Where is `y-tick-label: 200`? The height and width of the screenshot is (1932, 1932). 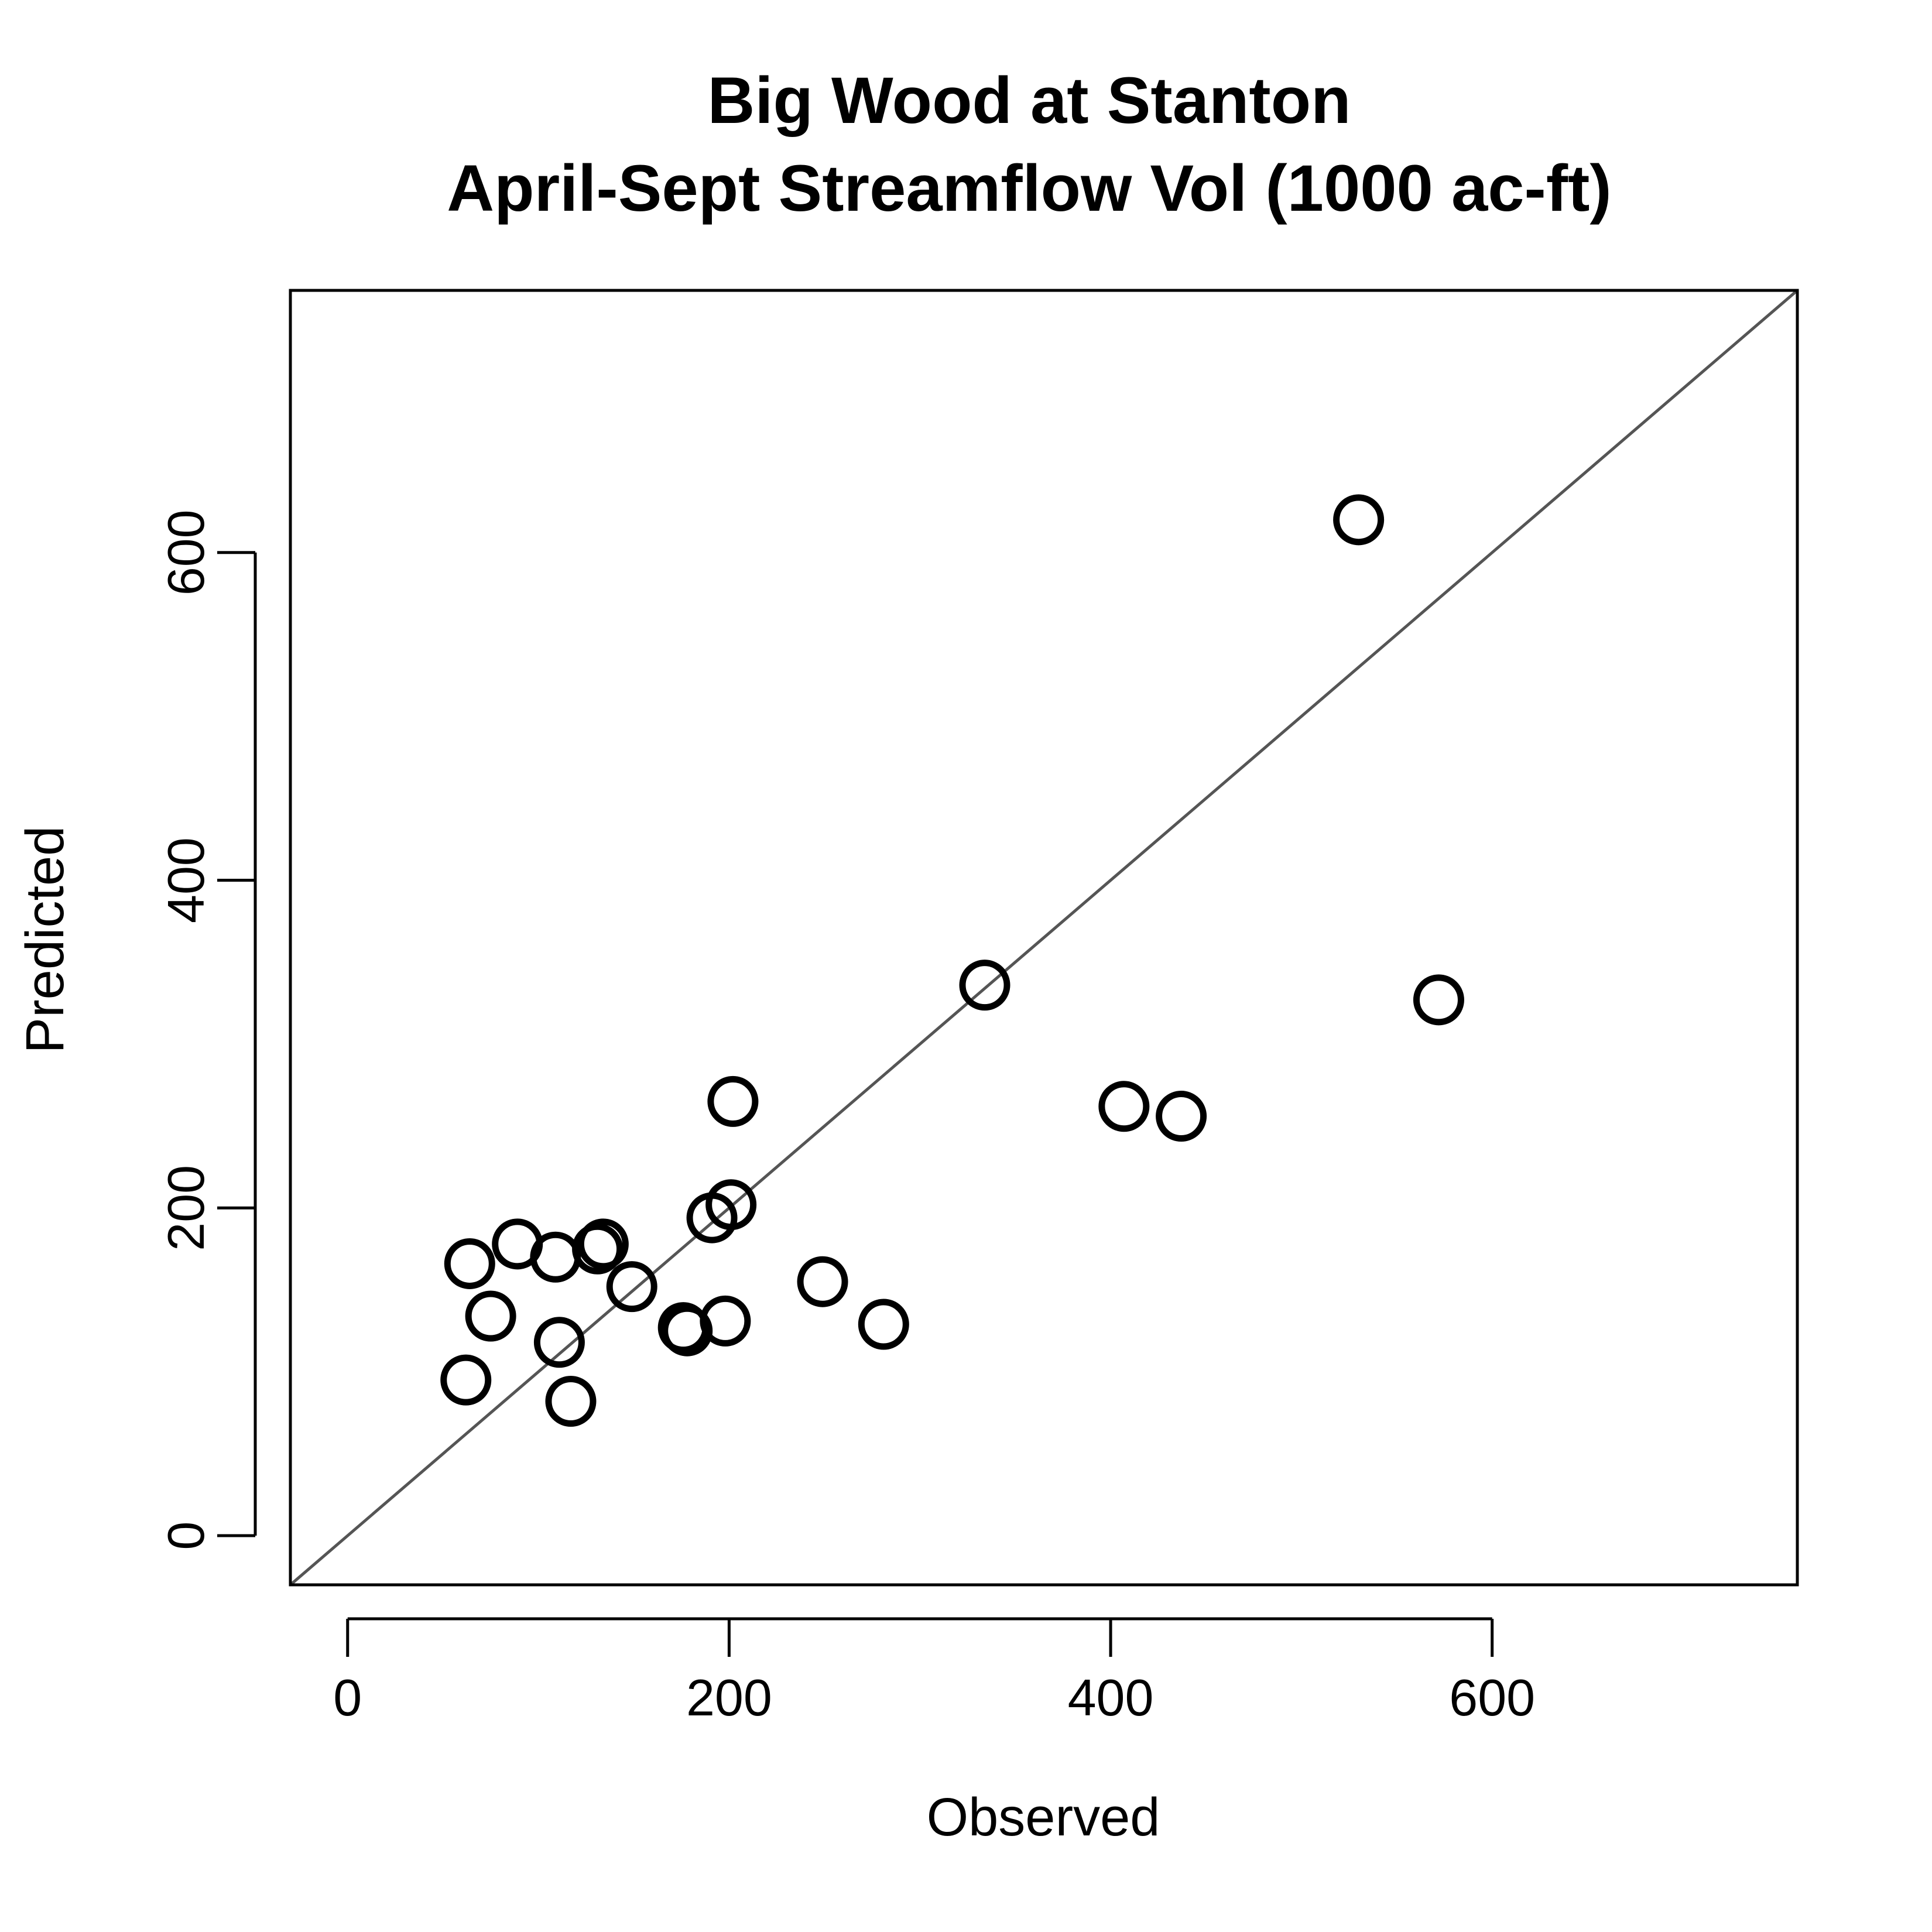 y-tick-label: 200 is located at coordinates (186, 1208).